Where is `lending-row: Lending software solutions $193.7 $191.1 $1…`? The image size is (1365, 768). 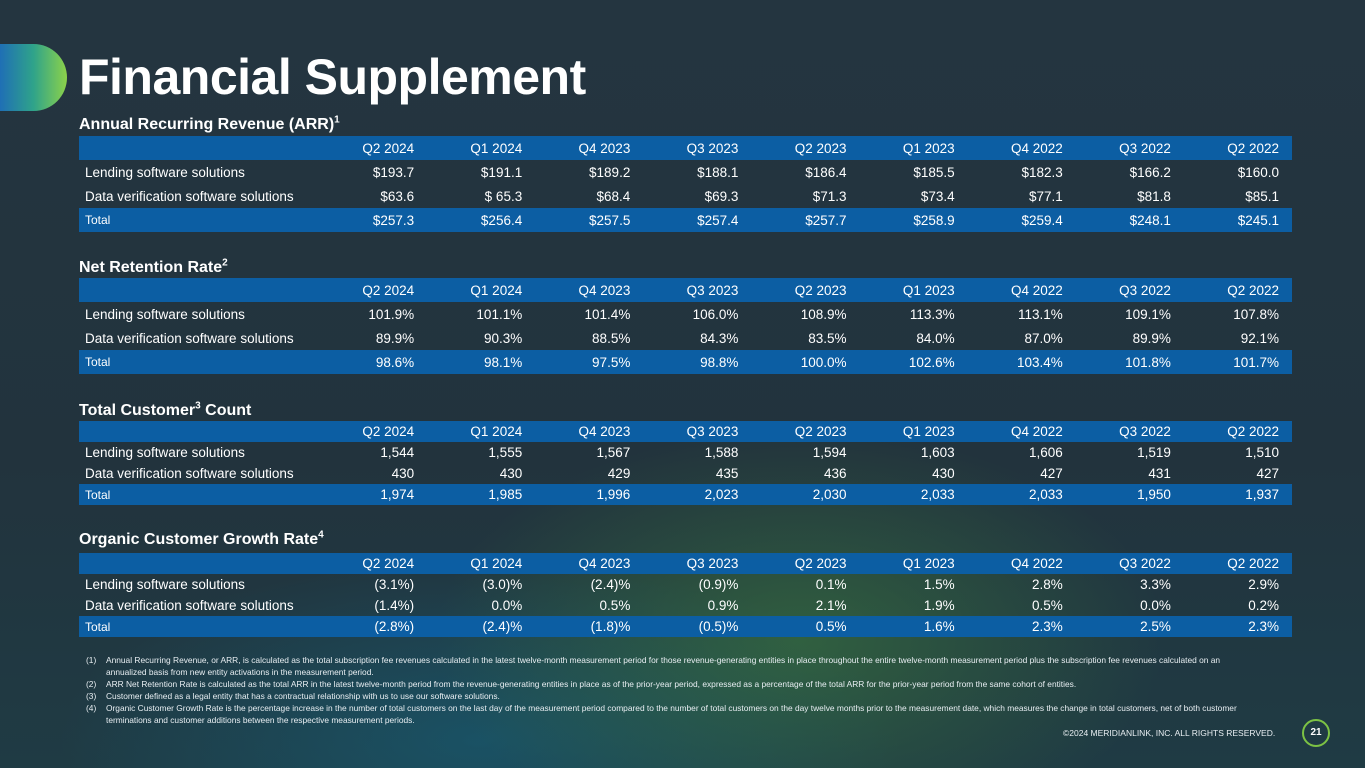 lending-row: Lending software solutions $193.7 $191.1 $1… is located at coordinates (685, 172).